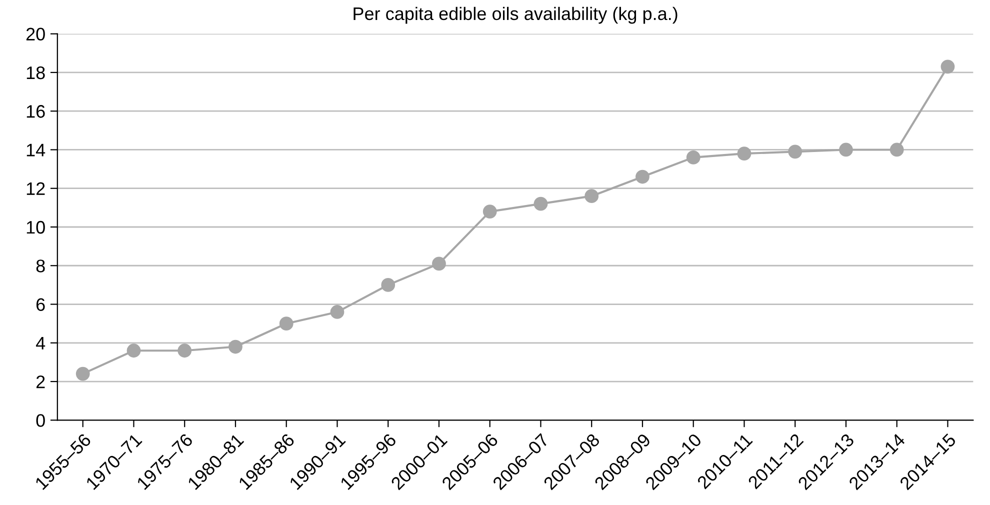  What do you see at coordinates (40, 381) in the screenshot?
I see `y-tick-label: 2` at bounding box center [40, 381].